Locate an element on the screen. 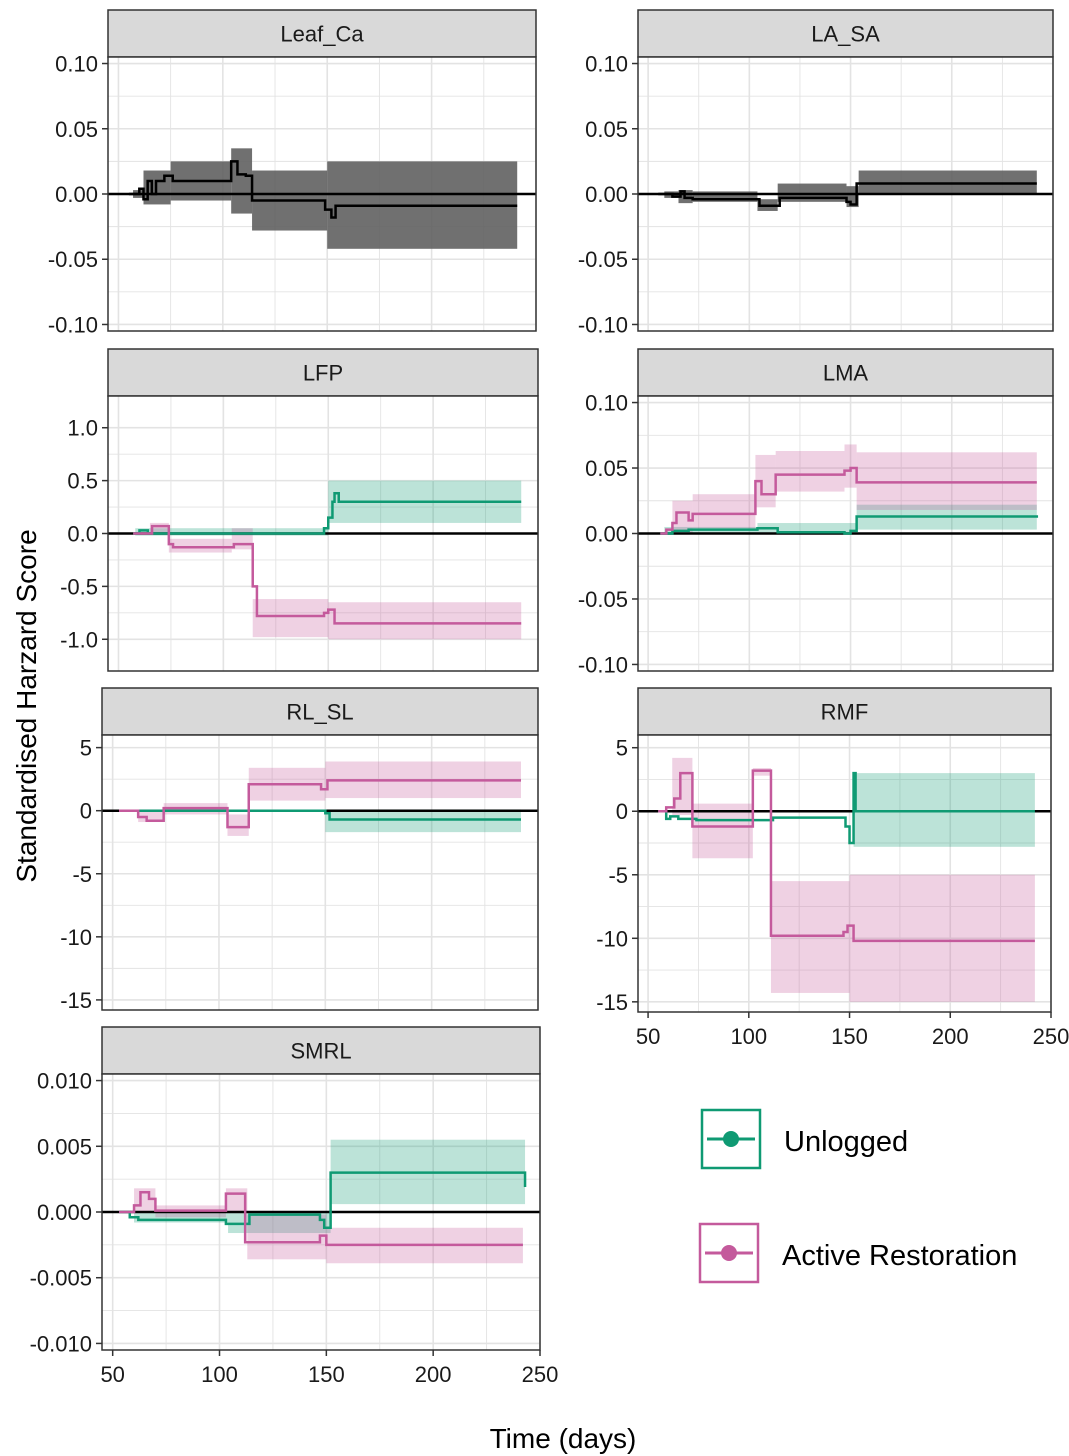 The width and height of the screenshot is (1069, 1456). panel-strip-label: LA_SA is located at coordinates (845, 34).